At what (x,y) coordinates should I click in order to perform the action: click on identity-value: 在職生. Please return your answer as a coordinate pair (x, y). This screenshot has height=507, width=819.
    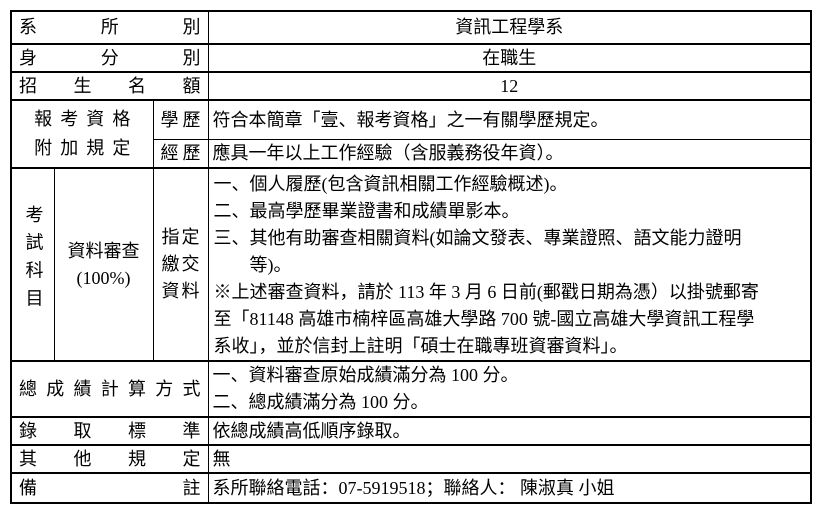
    Looking at the image, I should click on (509, 57).